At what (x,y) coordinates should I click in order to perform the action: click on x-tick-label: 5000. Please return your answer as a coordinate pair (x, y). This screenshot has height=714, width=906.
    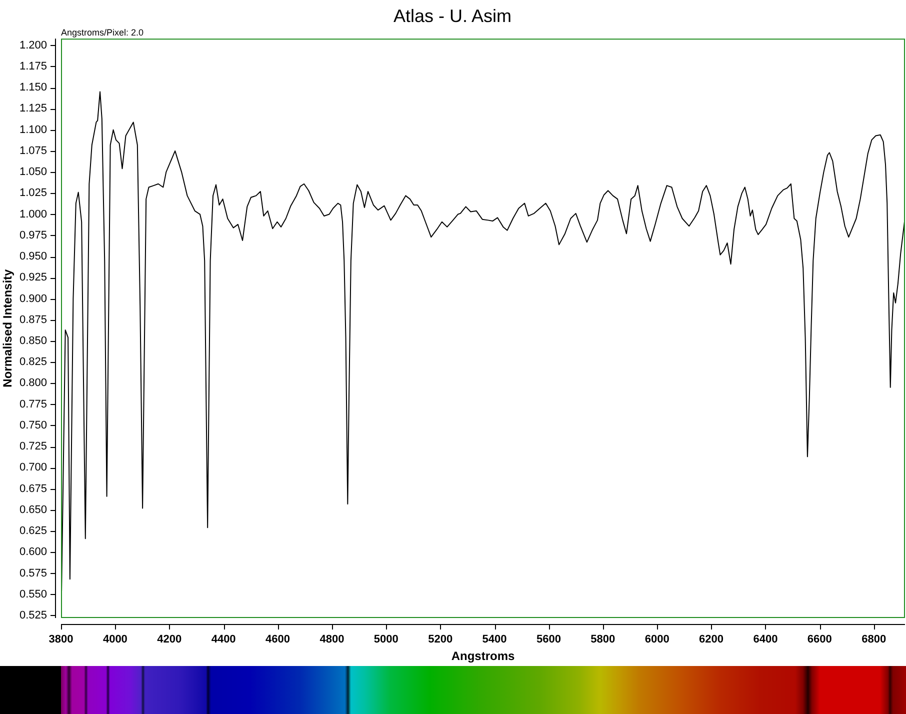
    Looking at the image, I should click on (386, 640).